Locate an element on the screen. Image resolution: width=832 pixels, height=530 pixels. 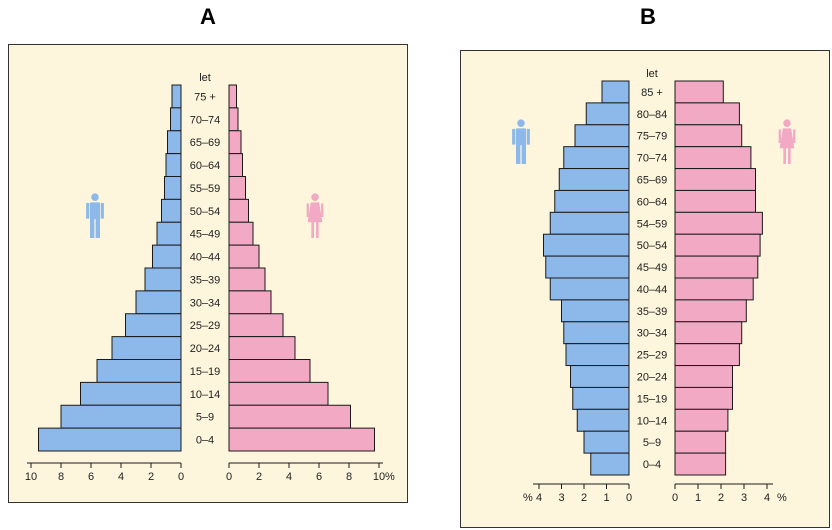
pyramid-a-age-label: 45–49 is located at coordinates (205, 235).